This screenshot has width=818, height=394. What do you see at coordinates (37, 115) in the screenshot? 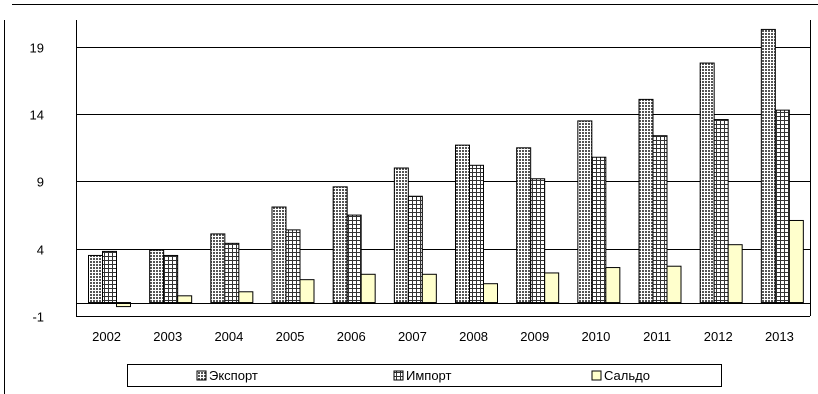
I see `y-tick-label: 14` at bounding box center [37, 115].